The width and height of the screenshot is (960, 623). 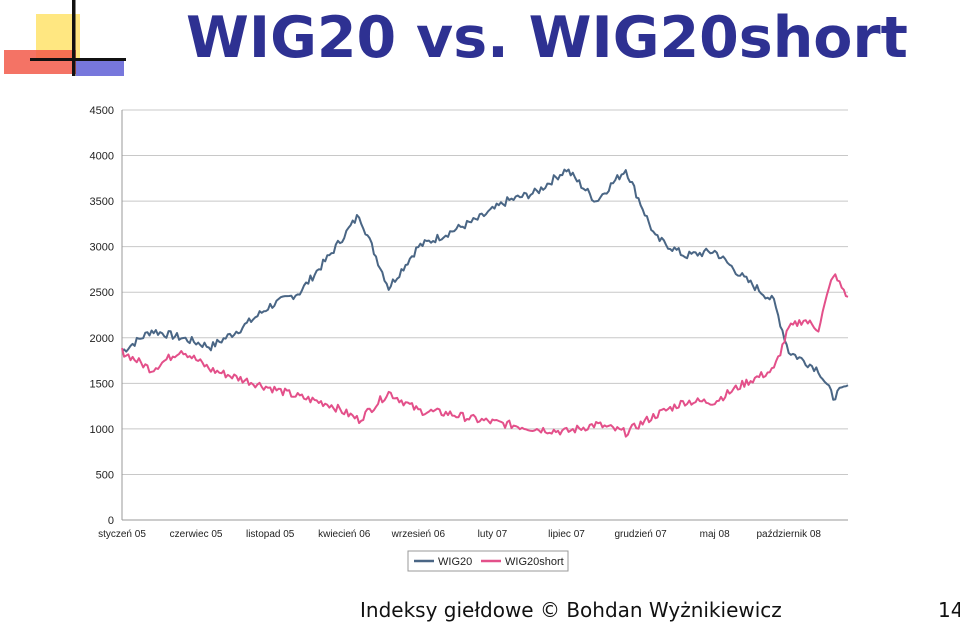 What do you see at coordinates (715, 534) in the screenshot?
I see `x-tick-label: maj 08` at bounding box center [715, 534].